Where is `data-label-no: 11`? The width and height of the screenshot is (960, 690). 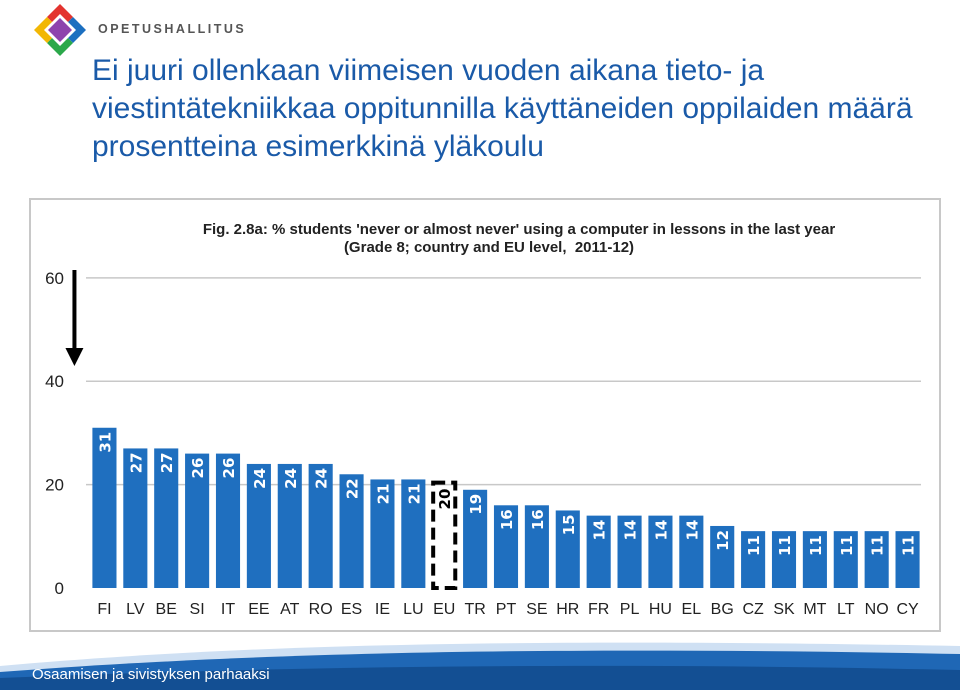 data-label-no: 11 is located at coordinates (878, 545).